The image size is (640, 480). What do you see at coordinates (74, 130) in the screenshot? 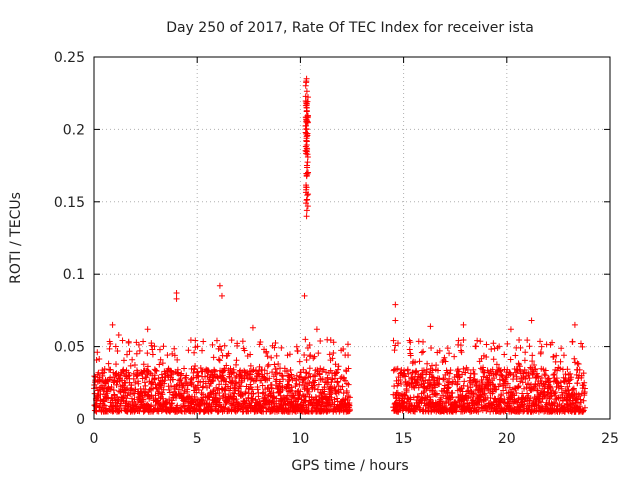
I see `y-tick-label: 0.2` at bounding box center [74, 130].